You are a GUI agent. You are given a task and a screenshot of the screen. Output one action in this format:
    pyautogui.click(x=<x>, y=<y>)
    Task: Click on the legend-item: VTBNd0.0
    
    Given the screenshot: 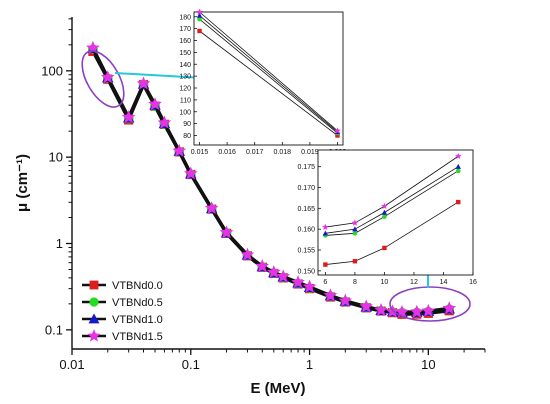 What is the action you would take?
    pyautogui.click(x=122, y=286)
    